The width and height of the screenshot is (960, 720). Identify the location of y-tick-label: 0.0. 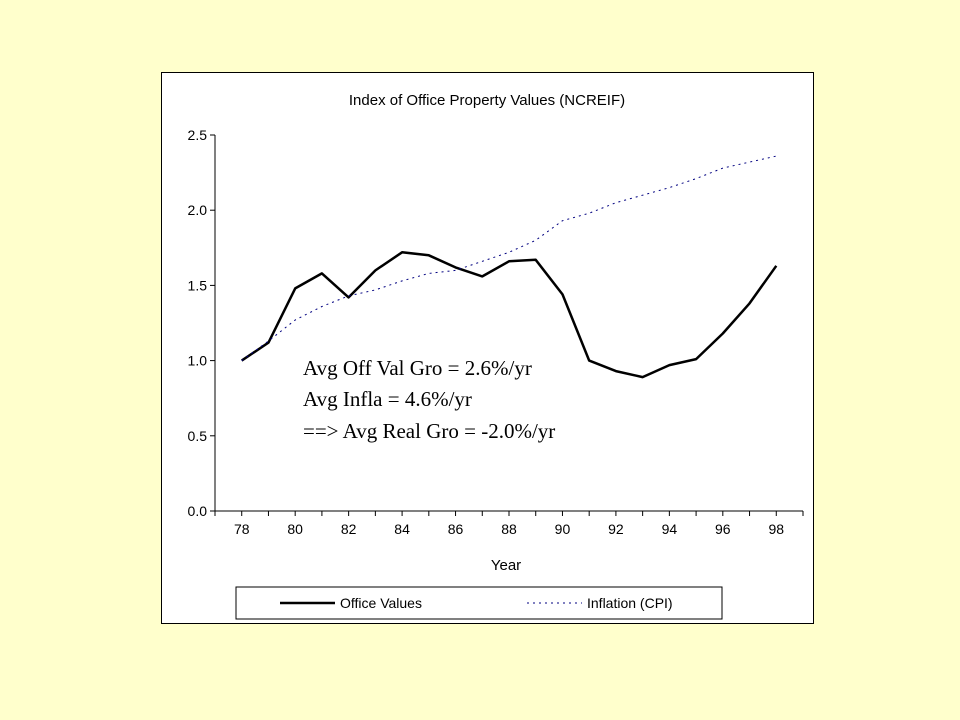
(198, 511).